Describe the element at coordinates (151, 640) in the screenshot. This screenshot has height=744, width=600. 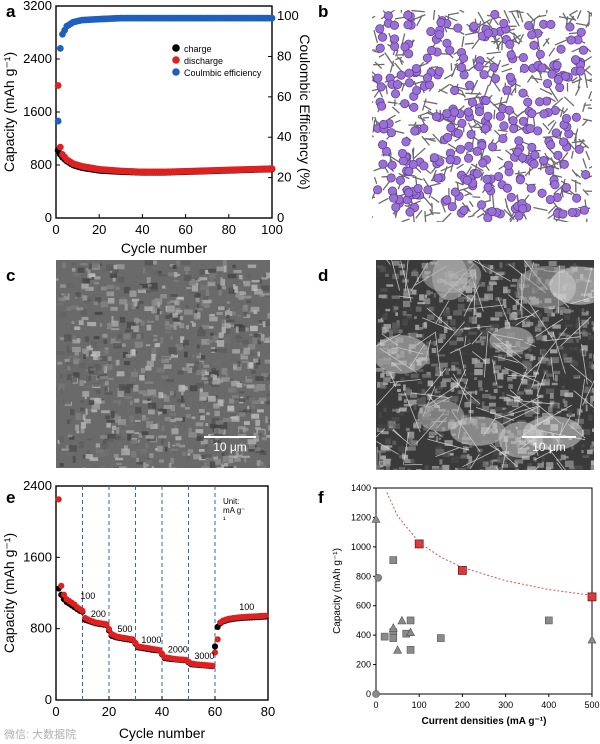
I see `rate-label-e-3: 1000` at that location.